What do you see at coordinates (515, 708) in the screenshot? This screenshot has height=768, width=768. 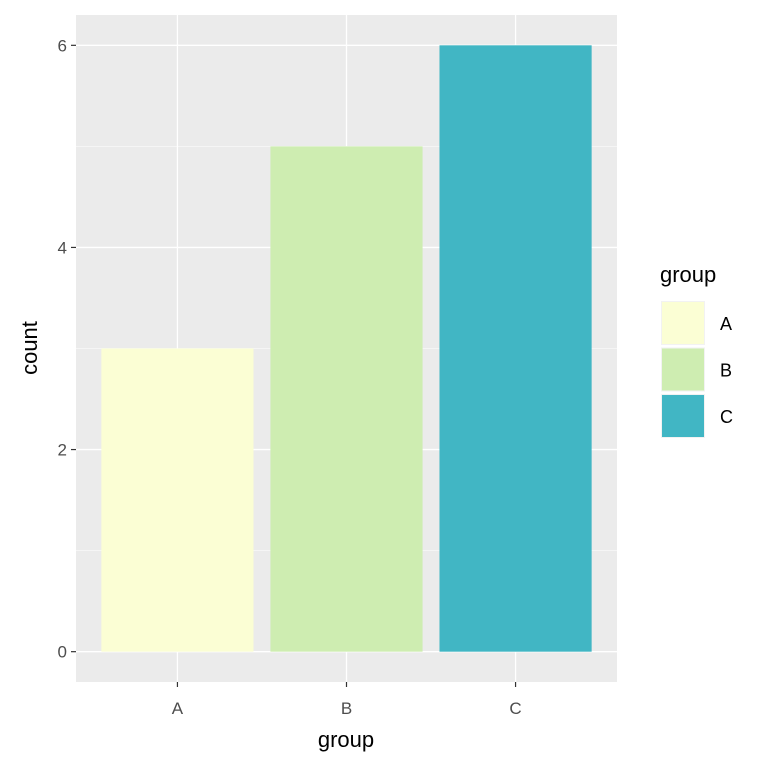 I see `x-tick-label: C` at bounding box center [515, 708].